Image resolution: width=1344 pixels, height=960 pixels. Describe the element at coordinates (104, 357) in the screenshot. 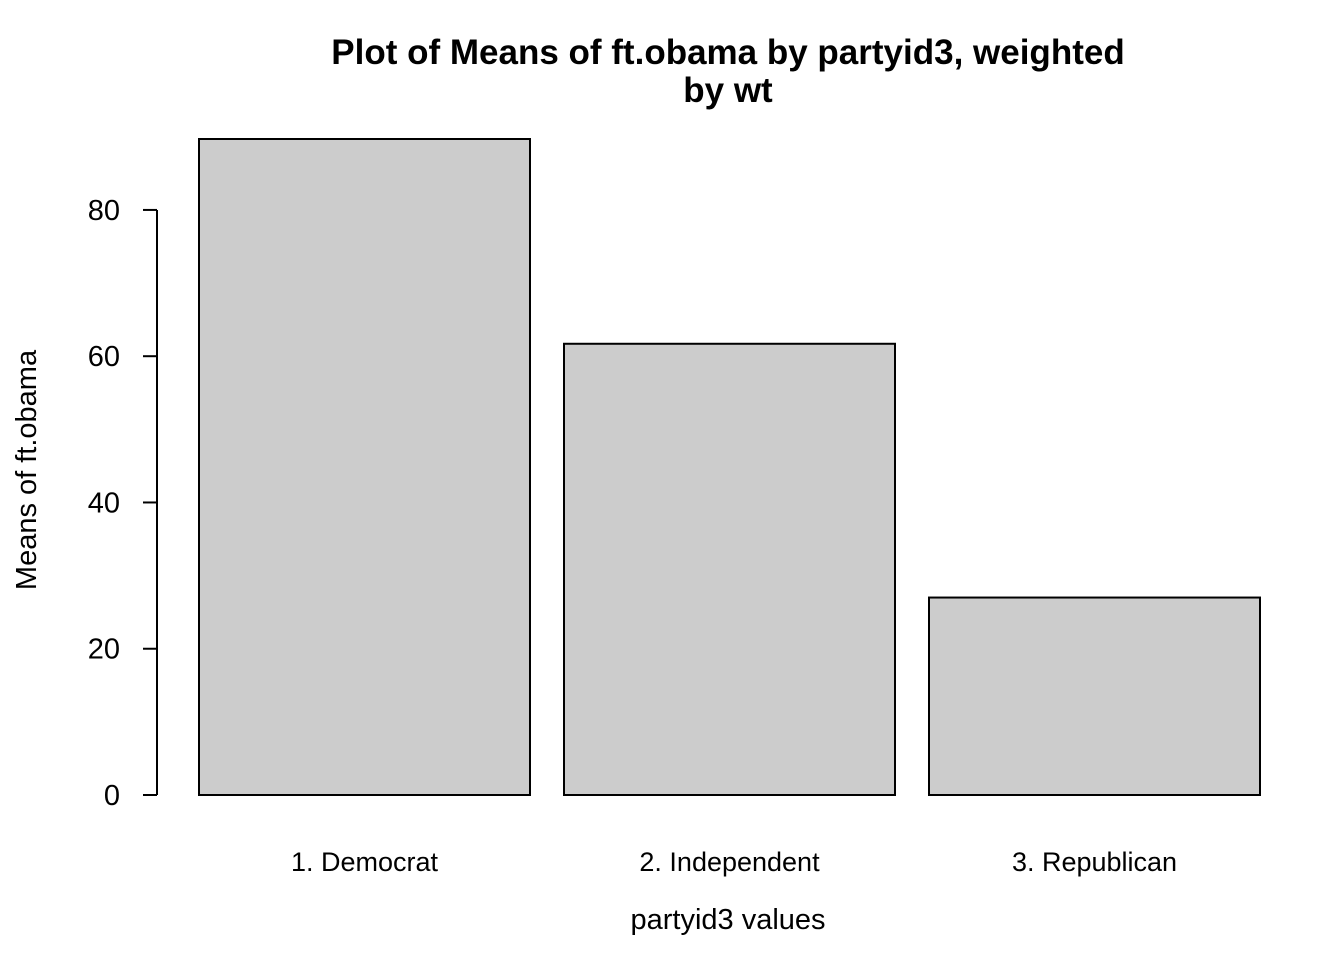

I see `y-tick-label-60: 60` at that location.